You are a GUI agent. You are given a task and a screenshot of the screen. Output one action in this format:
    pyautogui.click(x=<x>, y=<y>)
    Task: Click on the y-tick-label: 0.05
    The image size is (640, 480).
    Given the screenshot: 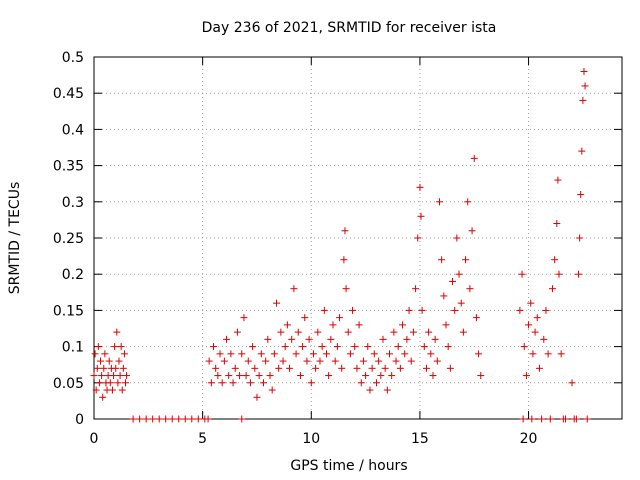 What is the action you would take?
    pyautogui.click(x=68, y=384)
    